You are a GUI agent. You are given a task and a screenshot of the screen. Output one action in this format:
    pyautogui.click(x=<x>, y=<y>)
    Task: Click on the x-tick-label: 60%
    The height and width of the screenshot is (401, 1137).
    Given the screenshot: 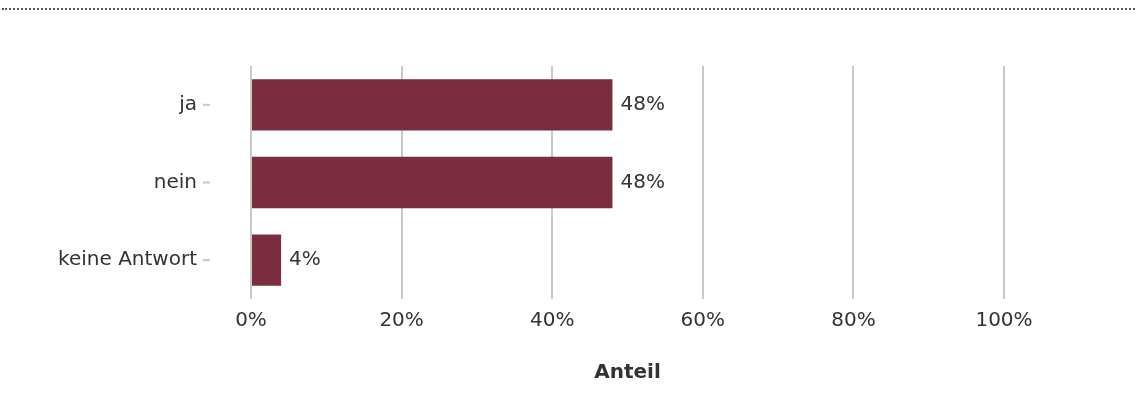 What is the action you would take?
    pyautogui.click(x=703, y=319)
    